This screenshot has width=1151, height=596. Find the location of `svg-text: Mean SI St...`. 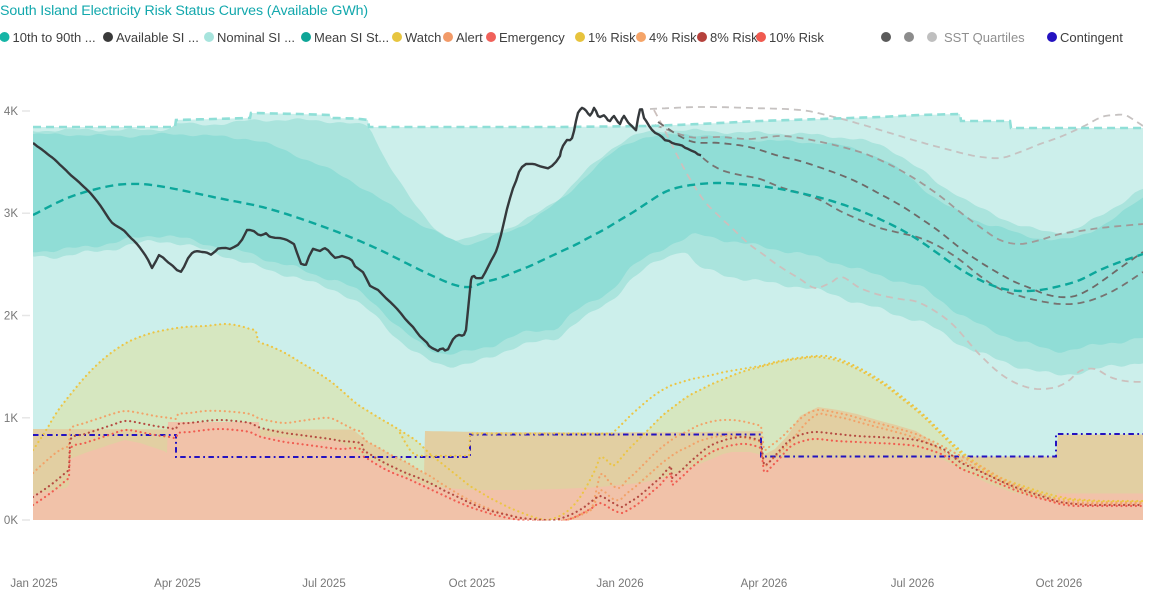

svg-text: Mean SI St... is located at coordinates (351, 37).